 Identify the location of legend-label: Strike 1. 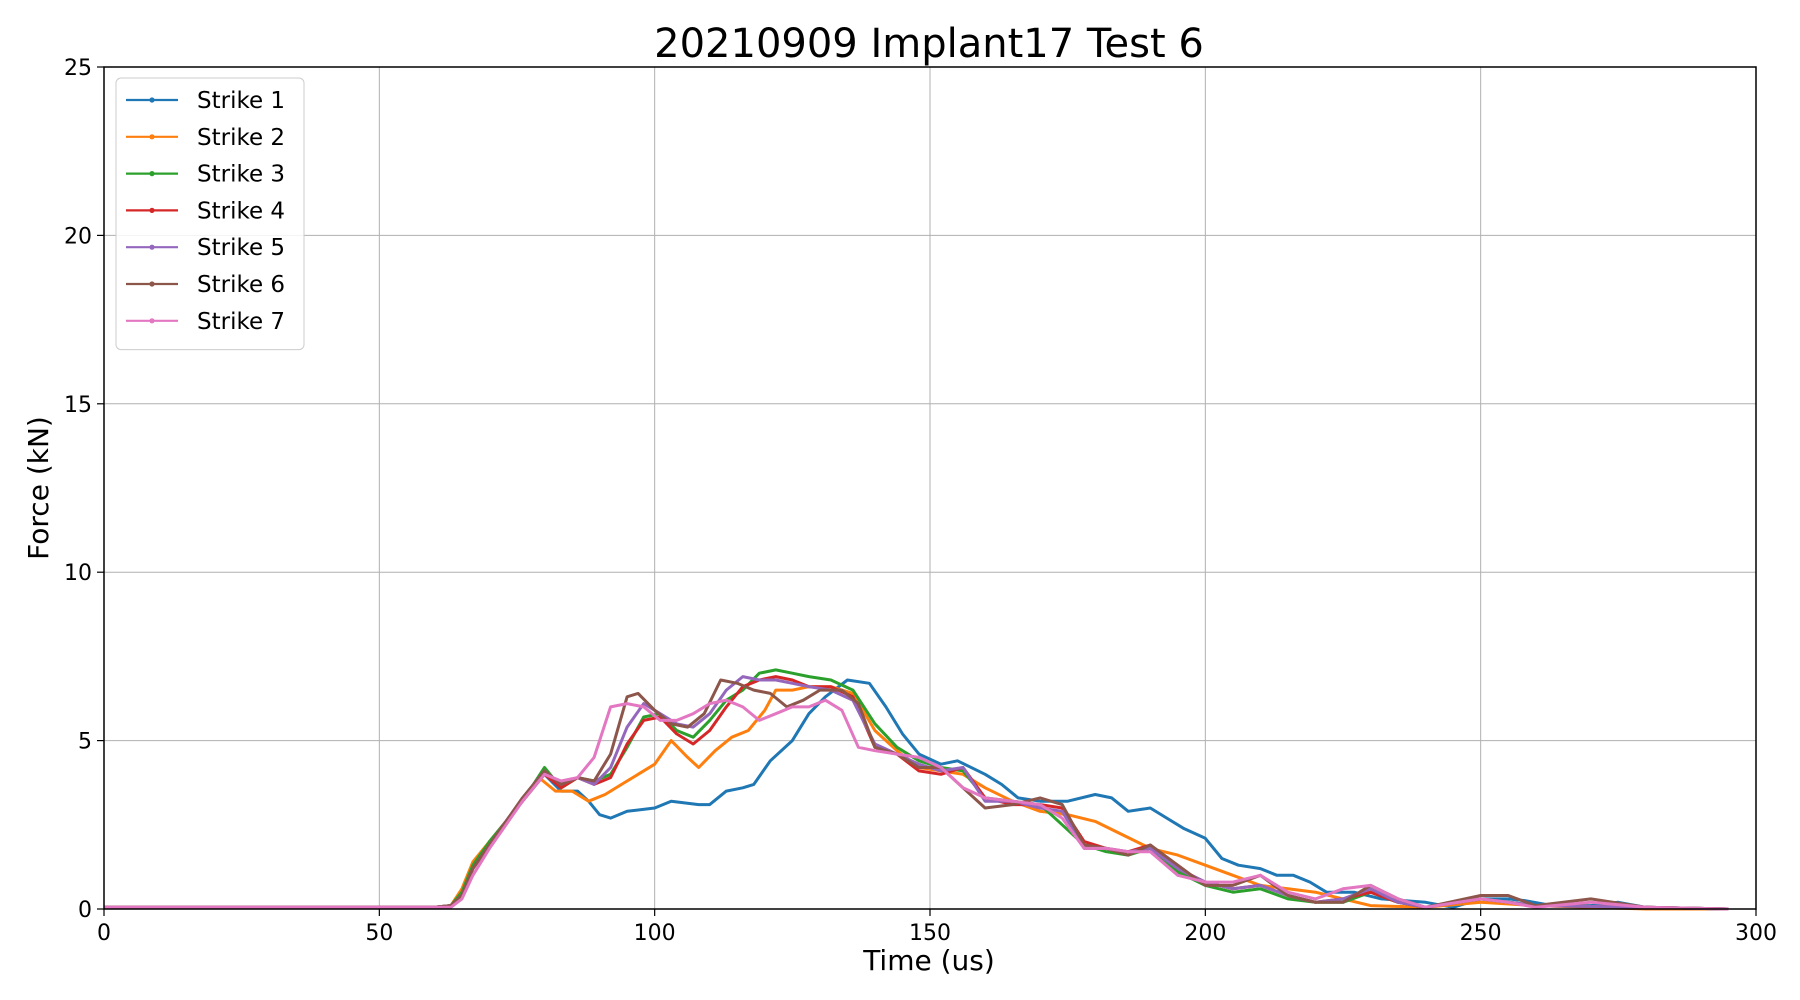
(241, 101).